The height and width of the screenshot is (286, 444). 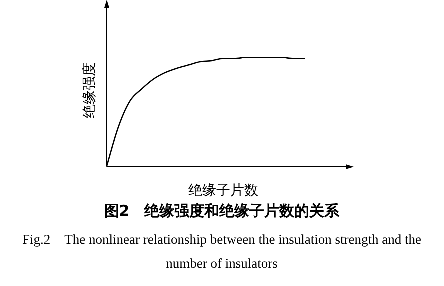 What do you see at coordinates (90, 90) in the screenshot?
I see `y-axis-title: 绝缘强度` at bounding box center [90, 90].